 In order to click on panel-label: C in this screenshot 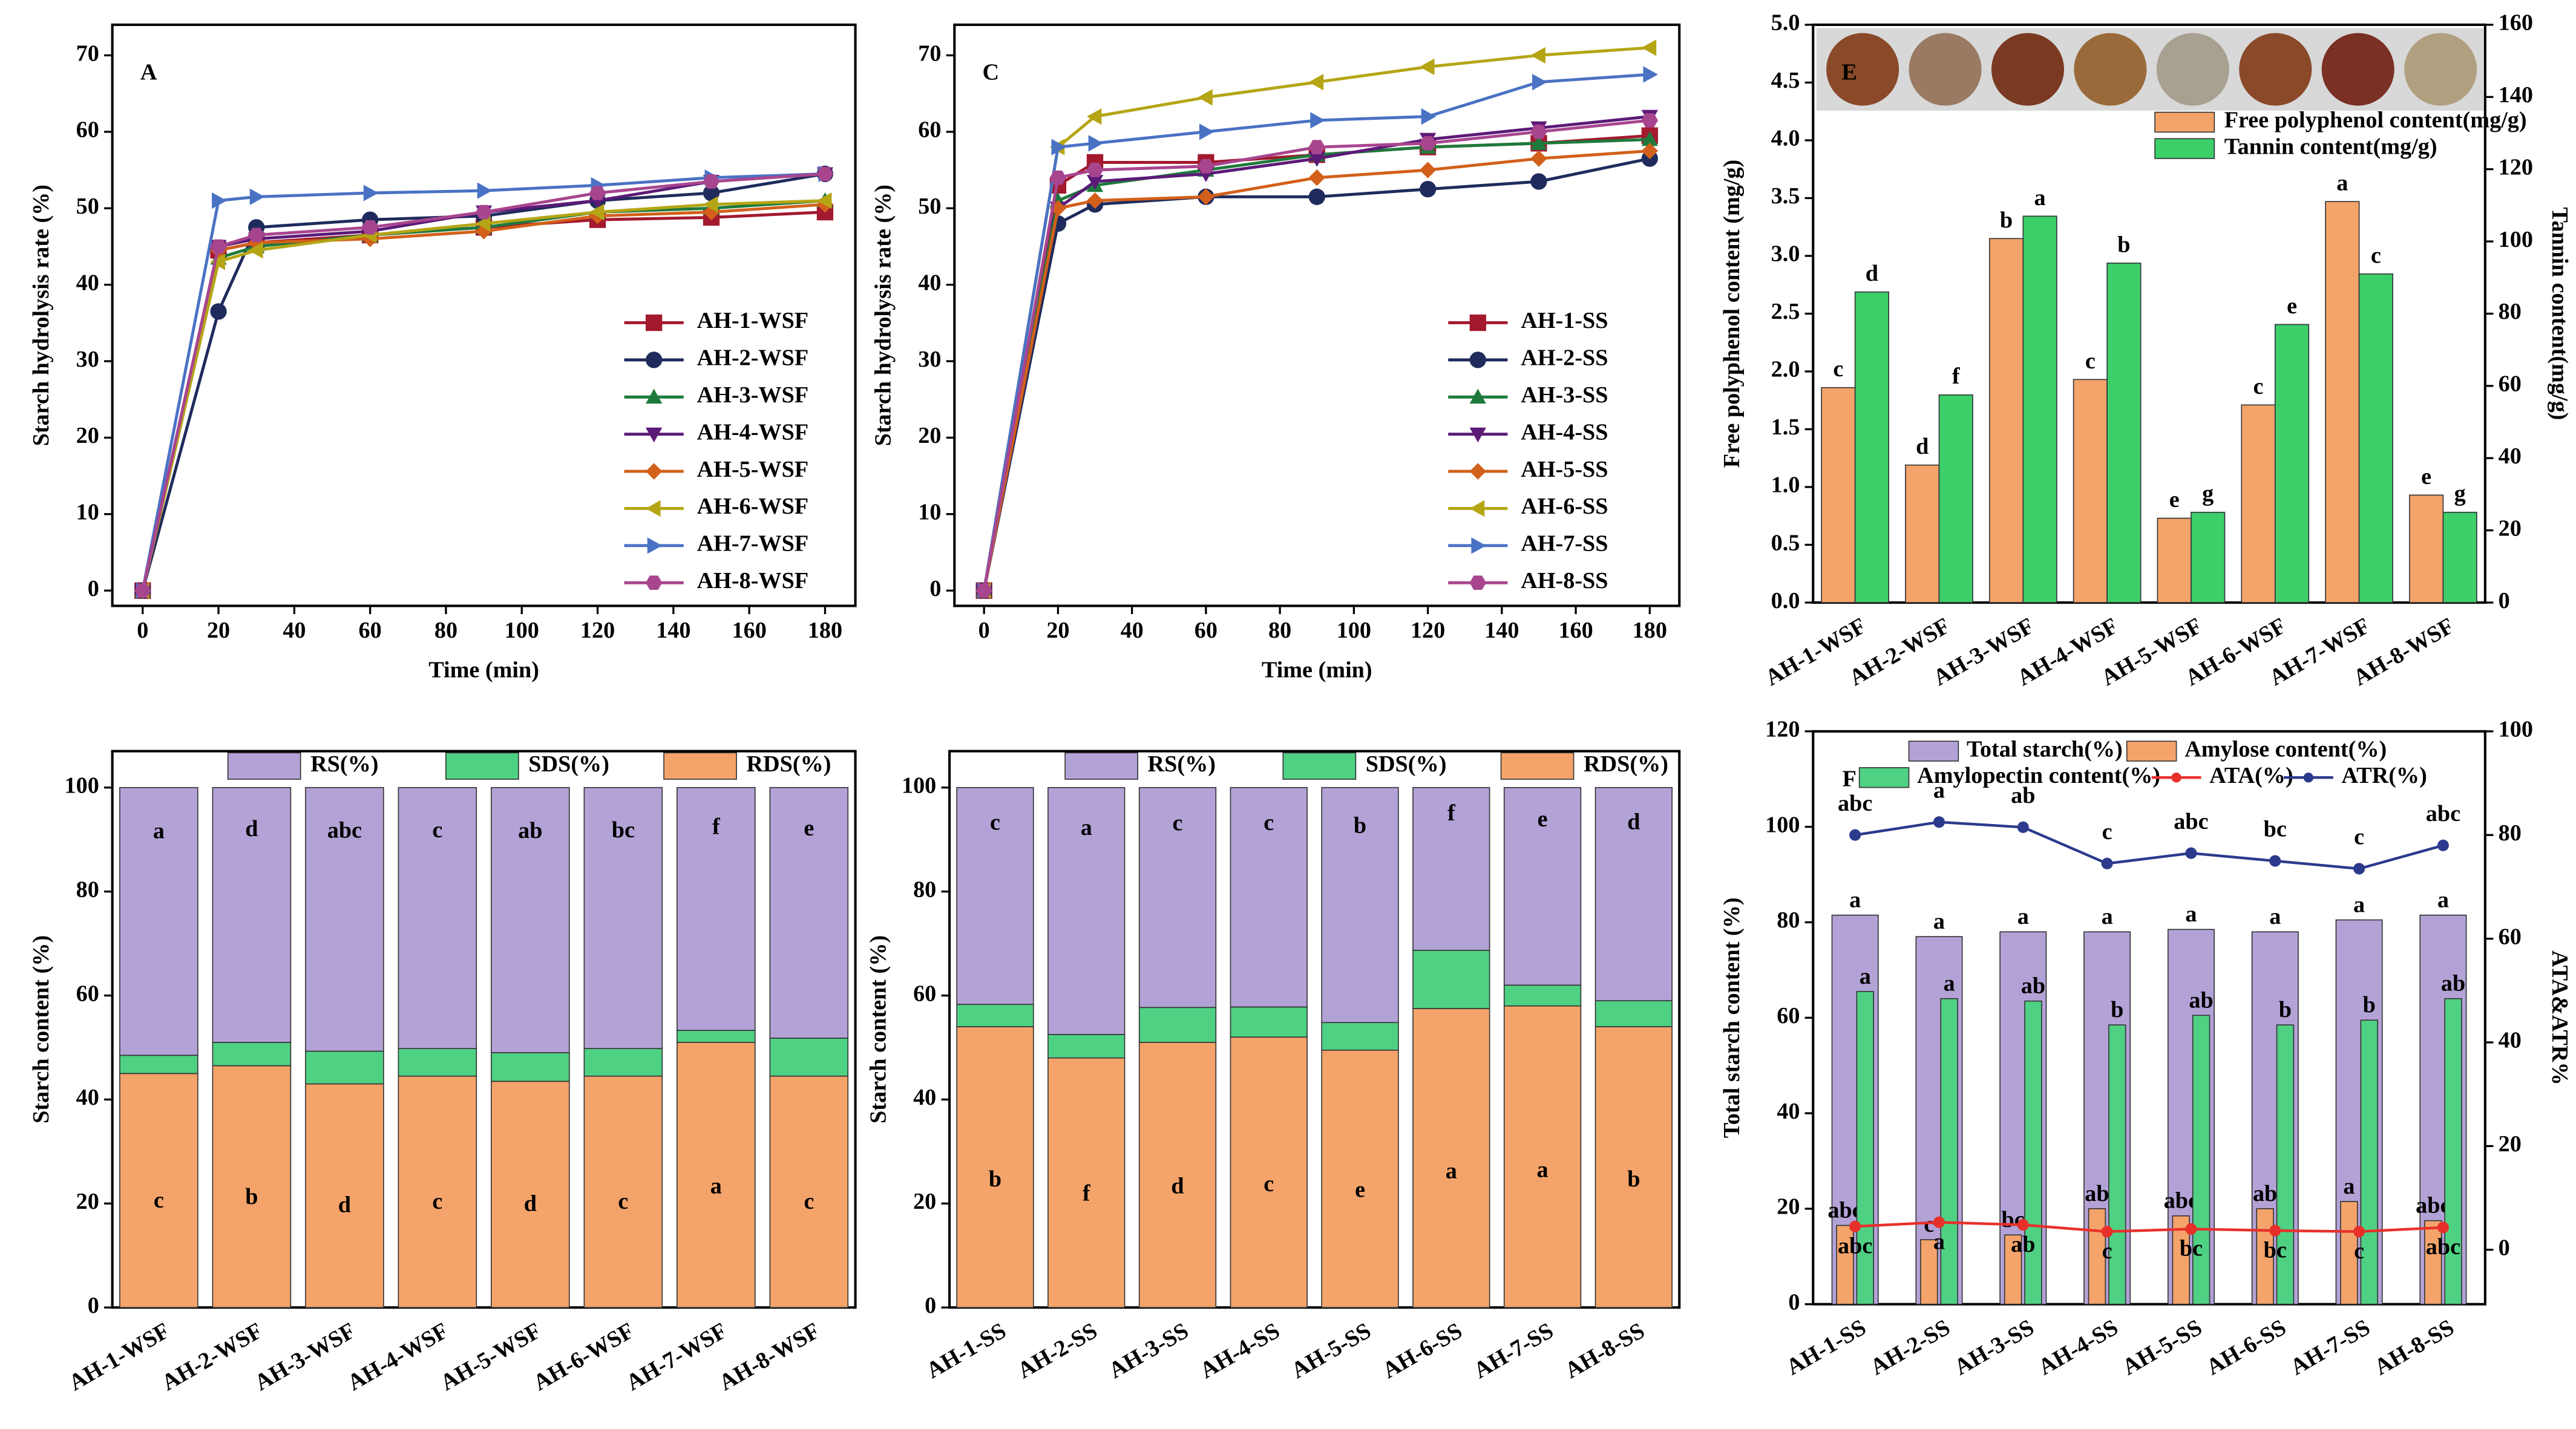, I will do `click(991, 72)`.